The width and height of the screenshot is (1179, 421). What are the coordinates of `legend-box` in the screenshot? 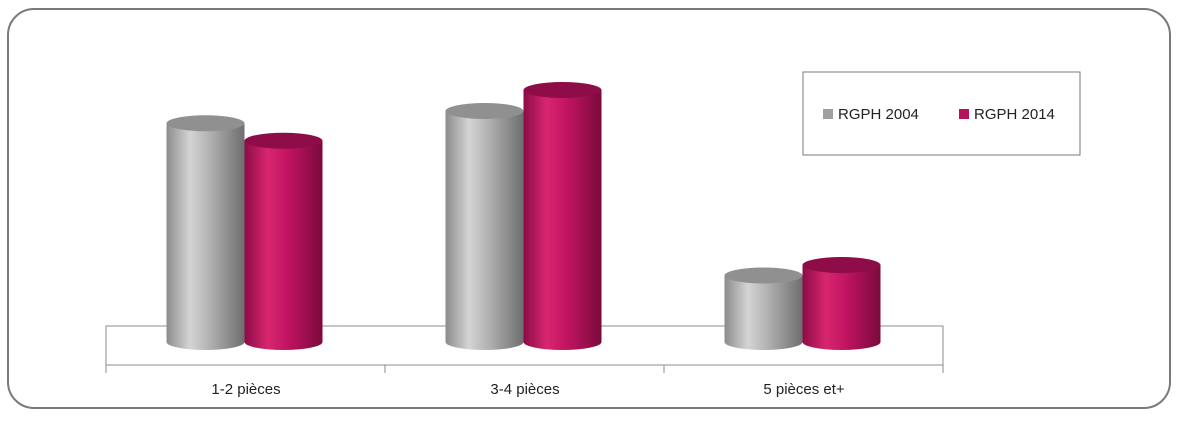 It's located at (941, 113).